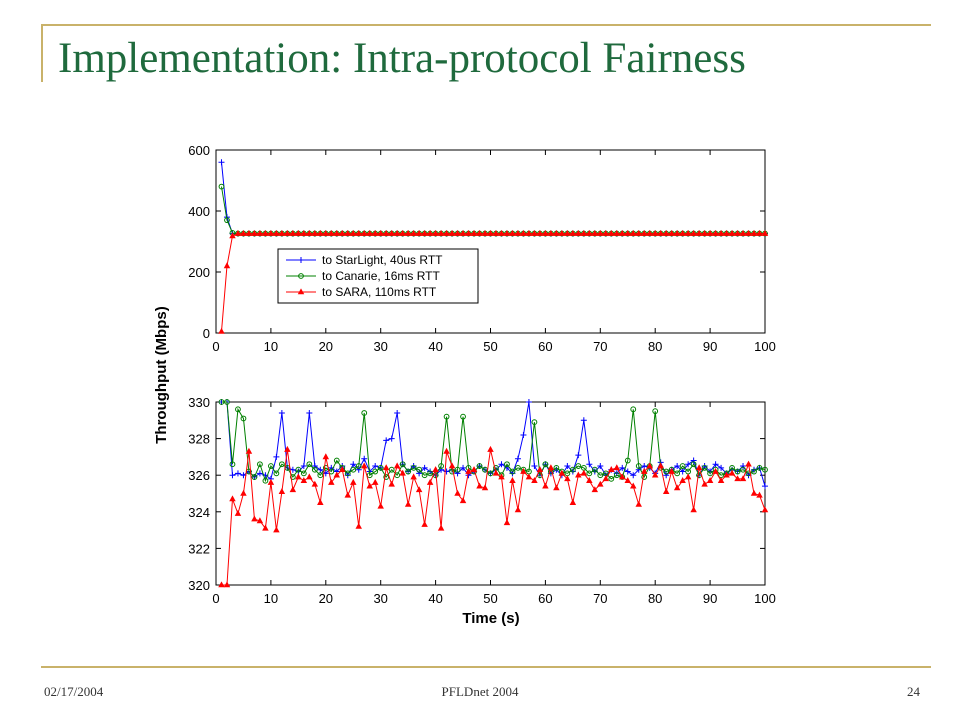  What do you see at coordinates (490, 618) in the screenshot?
I see `x-axis-label: Time (s)` at bounding box center [490, 618].